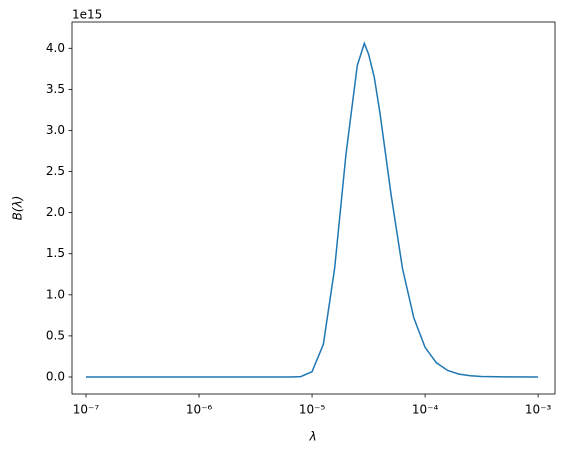  What do you see at coordinates (312, 410) in the screenshot?
I see `x-tick-label: 10⁻⁵` at bounding box center [312, 410].